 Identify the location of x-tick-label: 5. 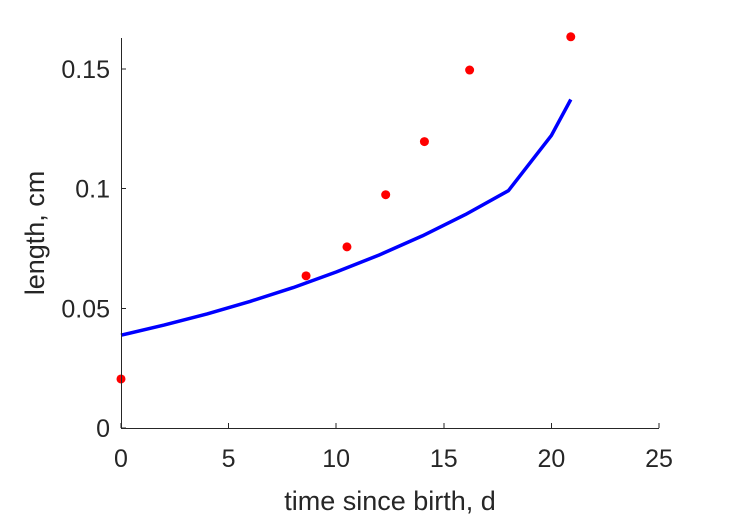
(229, 459).